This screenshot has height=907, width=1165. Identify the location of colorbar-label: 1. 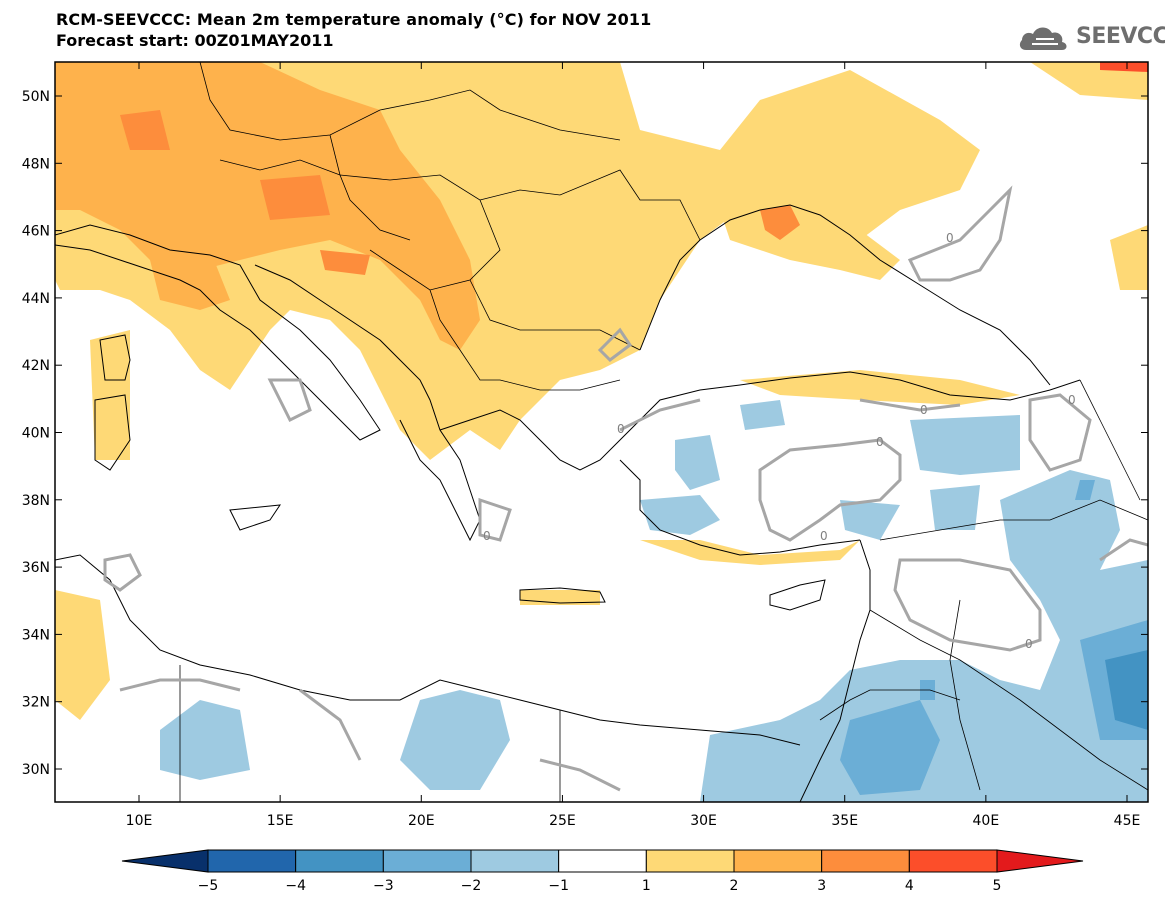
(646, 886).